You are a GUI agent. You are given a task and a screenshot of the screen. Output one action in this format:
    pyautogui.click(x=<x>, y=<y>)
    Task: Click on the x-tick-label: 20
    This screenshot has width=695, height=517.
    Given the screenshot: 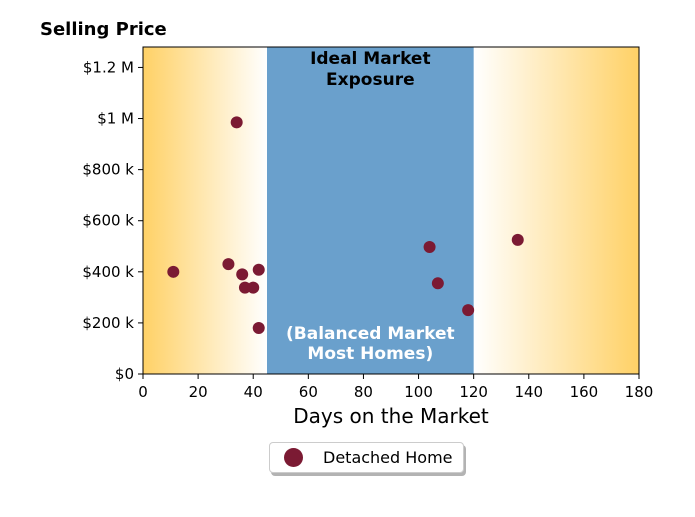 What is the action you would take?
    pyautogui.click(x=198, y=392)
    